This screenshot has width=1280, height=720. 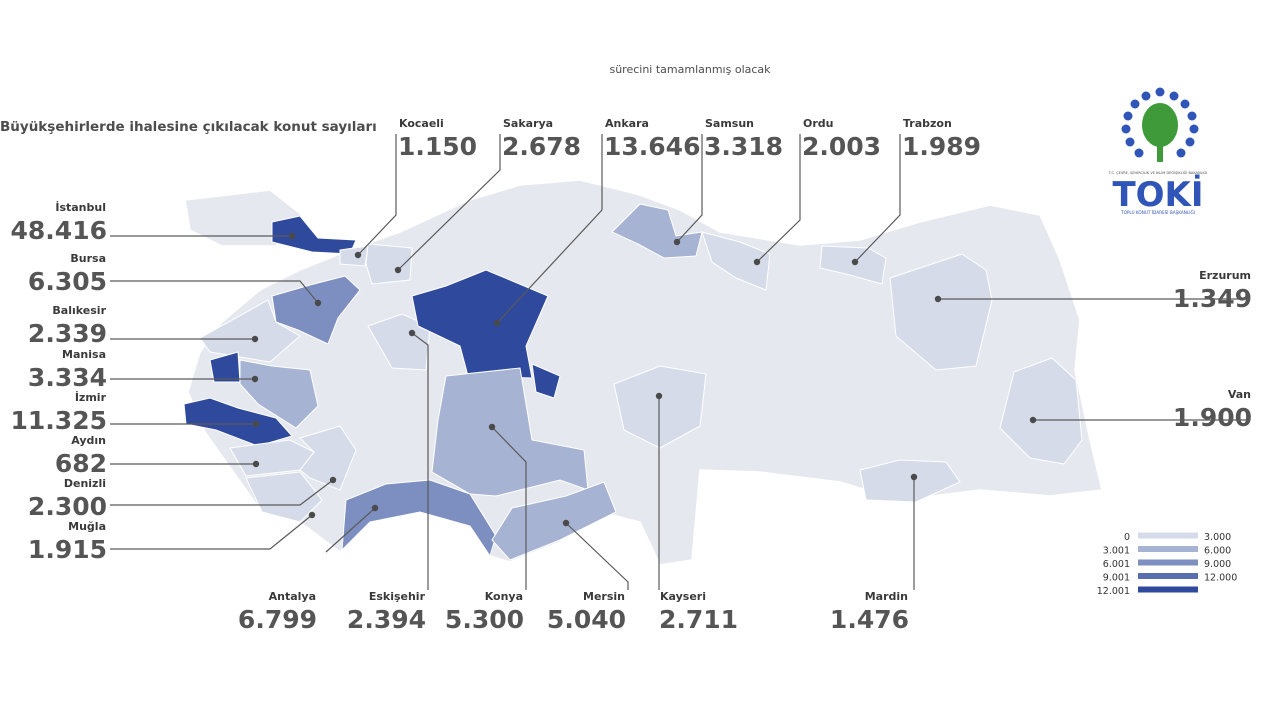 What do you see at coordinates (277, 619) in the screenshot?
I see `province-value: 6.799` at bounding box center [277, 619].